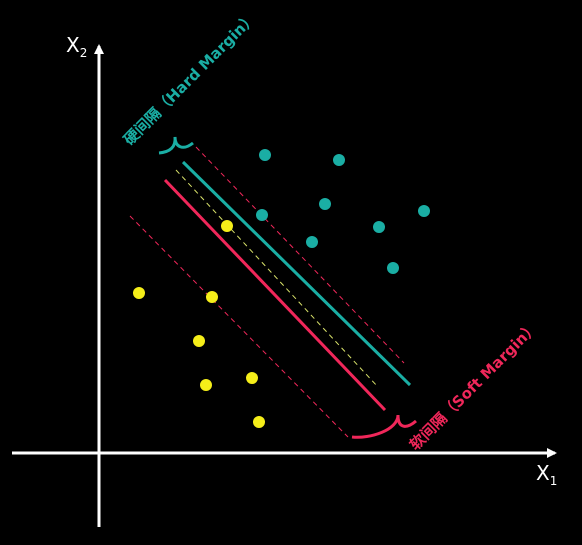 This screenshot has height=545, width=582. Describe the element at coordinates (546, 474) in the screenshot. I see `x-axis-label: X1` at that location.